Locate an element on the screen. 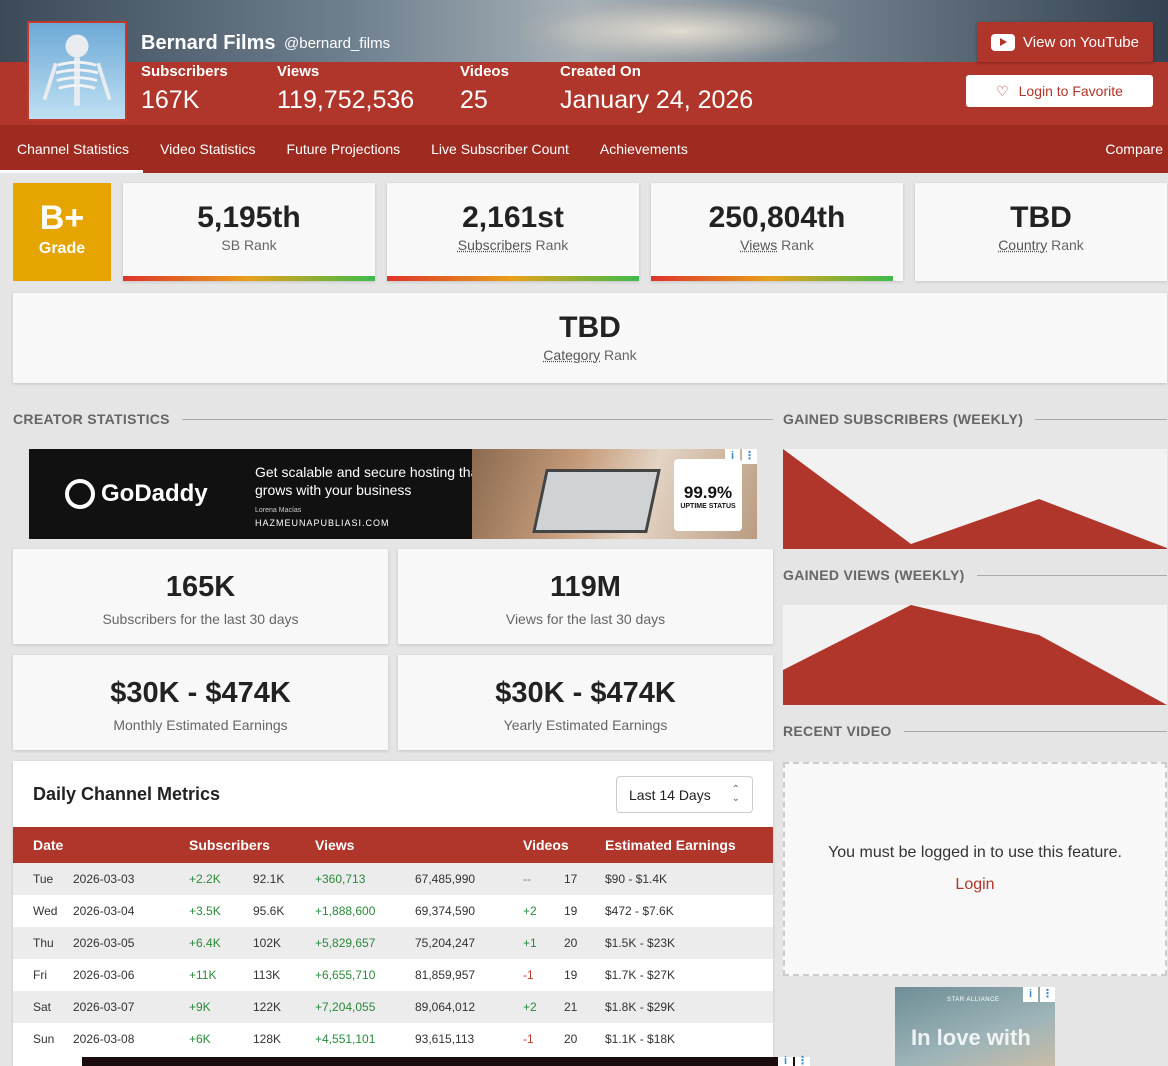 The width and height of the screenshot is (1168, 1066). heart-icon: ♡ is located at coordinates (1002, 90).